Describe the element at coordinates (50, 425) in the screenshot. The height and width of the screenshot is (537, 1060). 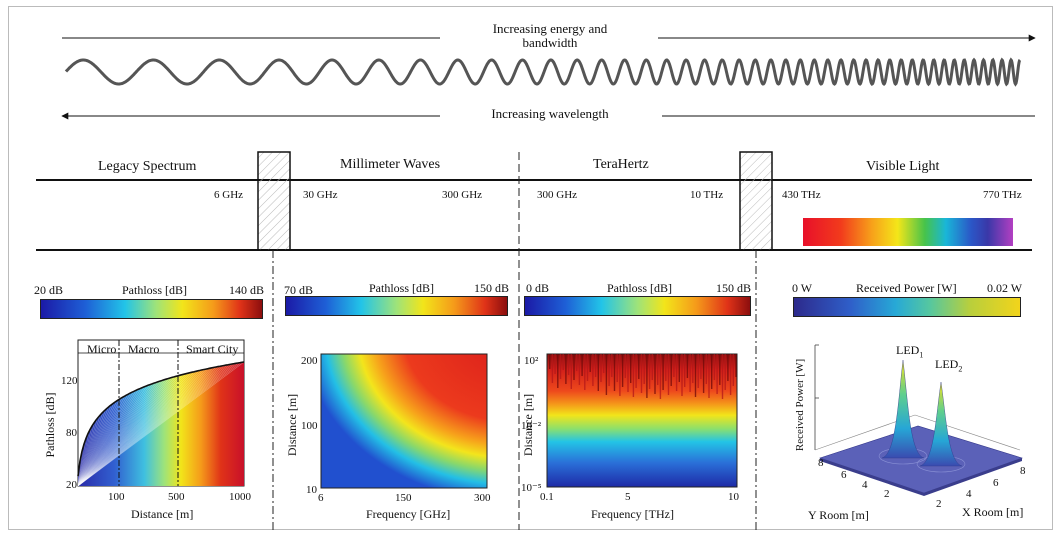
I see `legacy-ylabel: Pathloss [dB]` at that location.